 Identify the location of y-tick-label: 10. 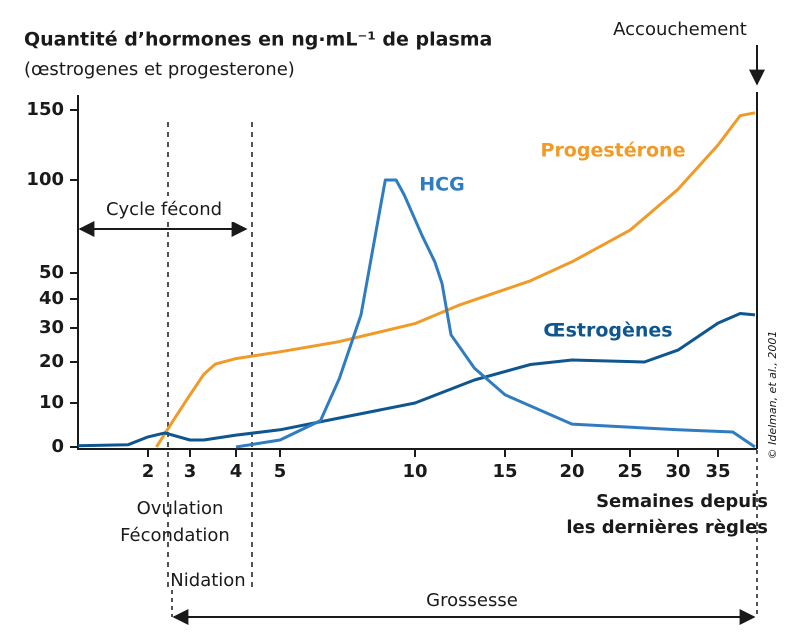
(51, 402).